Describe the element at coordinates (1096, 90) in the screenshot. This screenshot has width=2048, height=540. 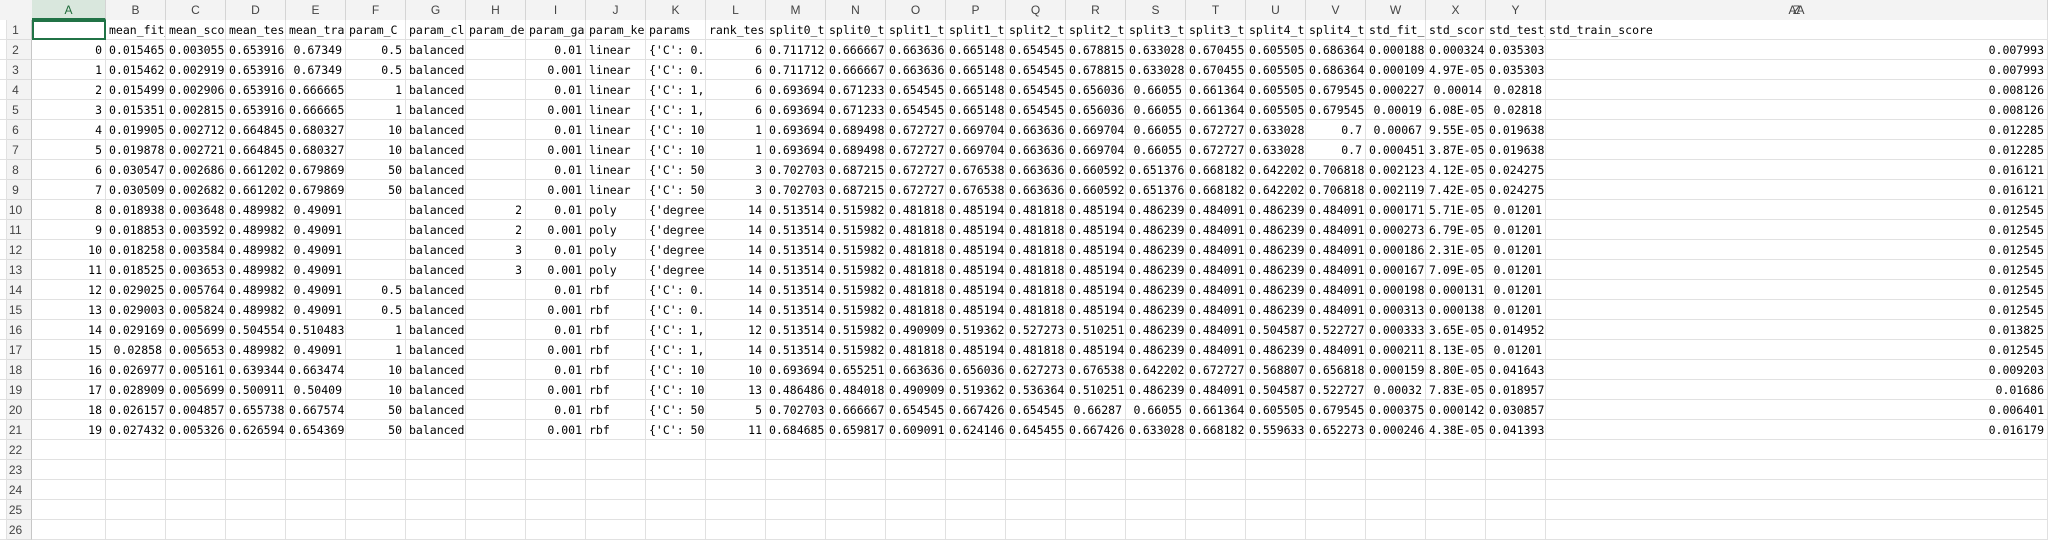
I see `cell: 0.656036` at that location.